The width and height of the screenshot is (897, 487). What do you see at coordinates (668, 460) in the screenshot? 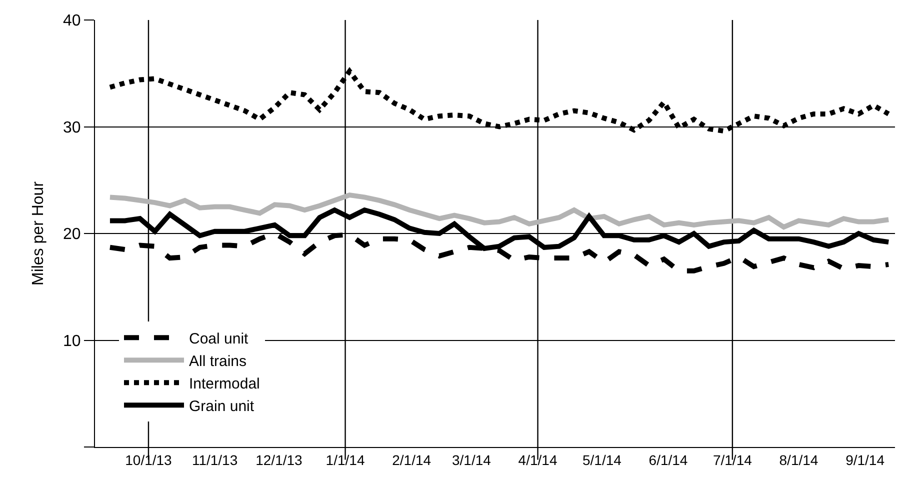
I see `x-tick-label: 6/1/14` at bounding box center [668, 460].